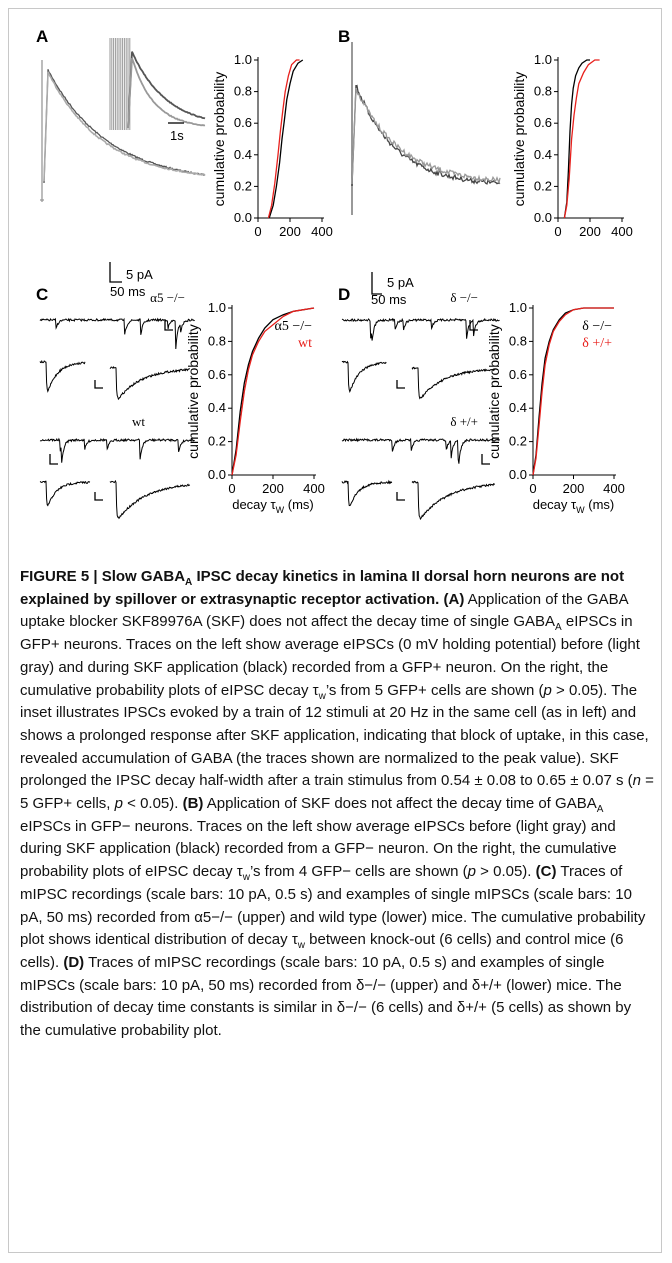  I want to click on panel-label: B, so click(344, 36).